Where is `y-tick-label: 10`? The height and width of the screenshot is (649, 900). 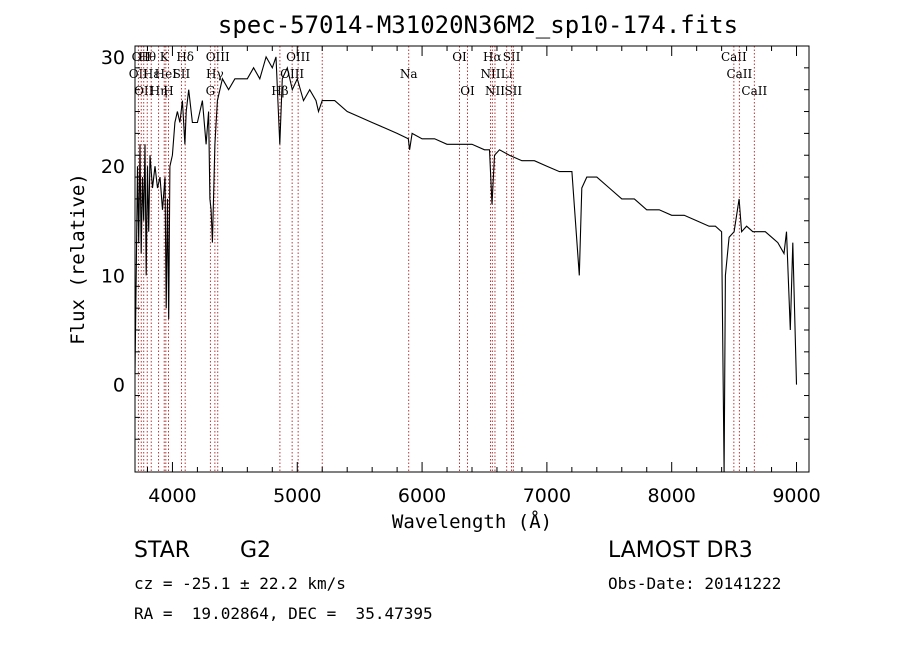 y-tick-label: 10 is located at coordinates (113, 276).